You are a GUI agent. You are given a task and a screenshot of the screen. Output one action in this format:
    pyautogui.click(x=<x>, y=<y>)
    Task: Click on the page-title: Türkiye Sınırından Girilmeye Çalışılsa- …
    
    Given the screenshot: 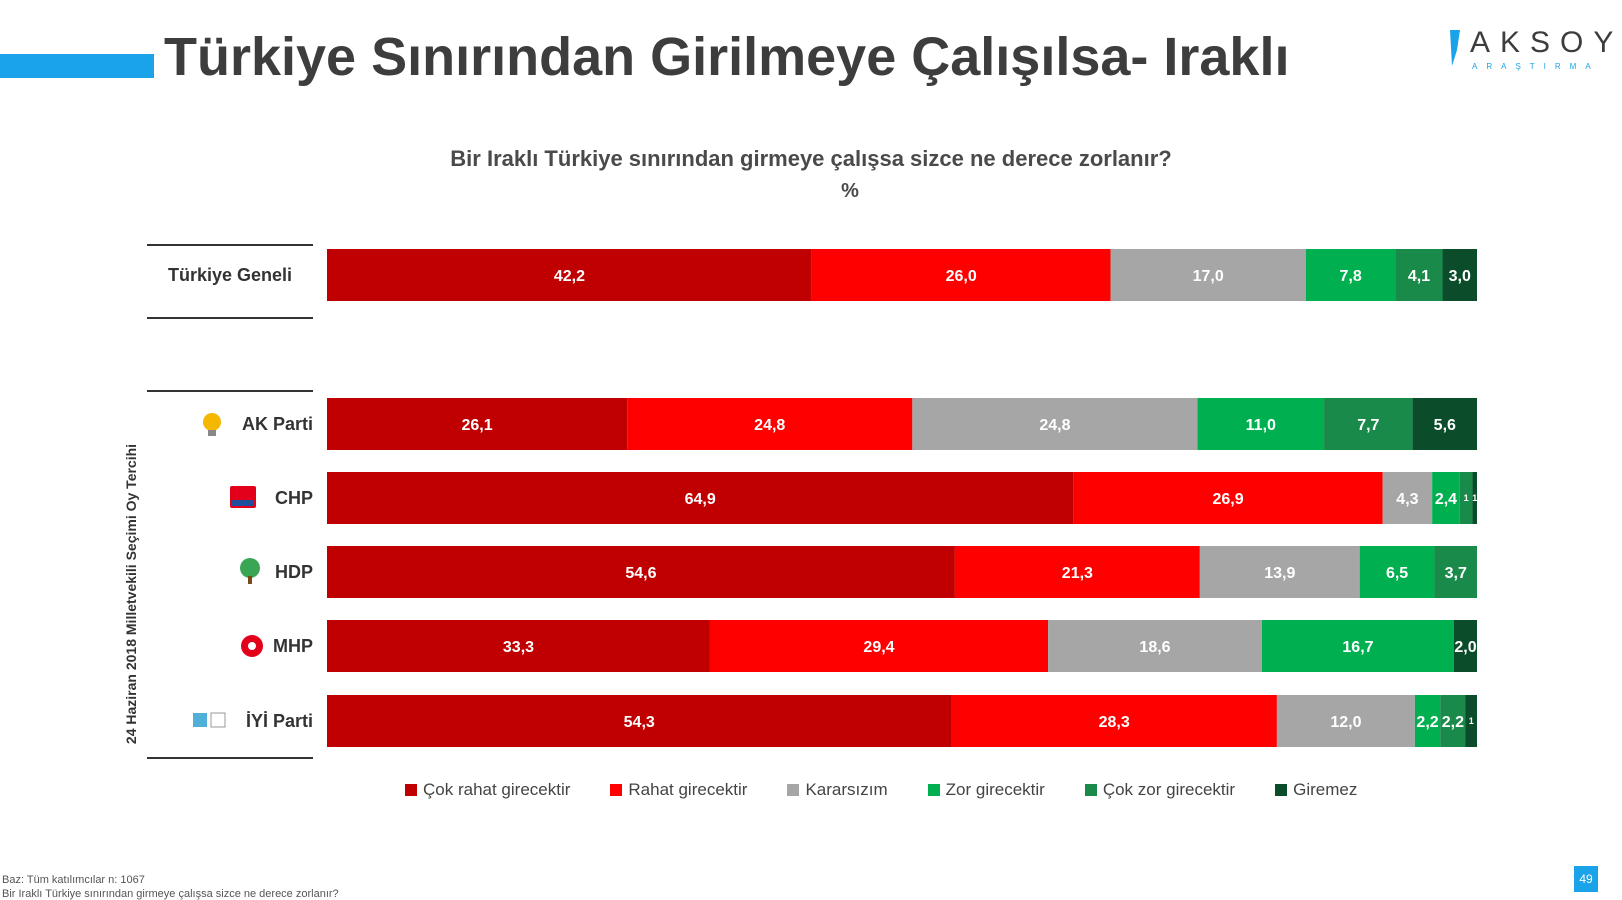 What is the action you would take?
    pyautogui.click(x=727, y=57)
    